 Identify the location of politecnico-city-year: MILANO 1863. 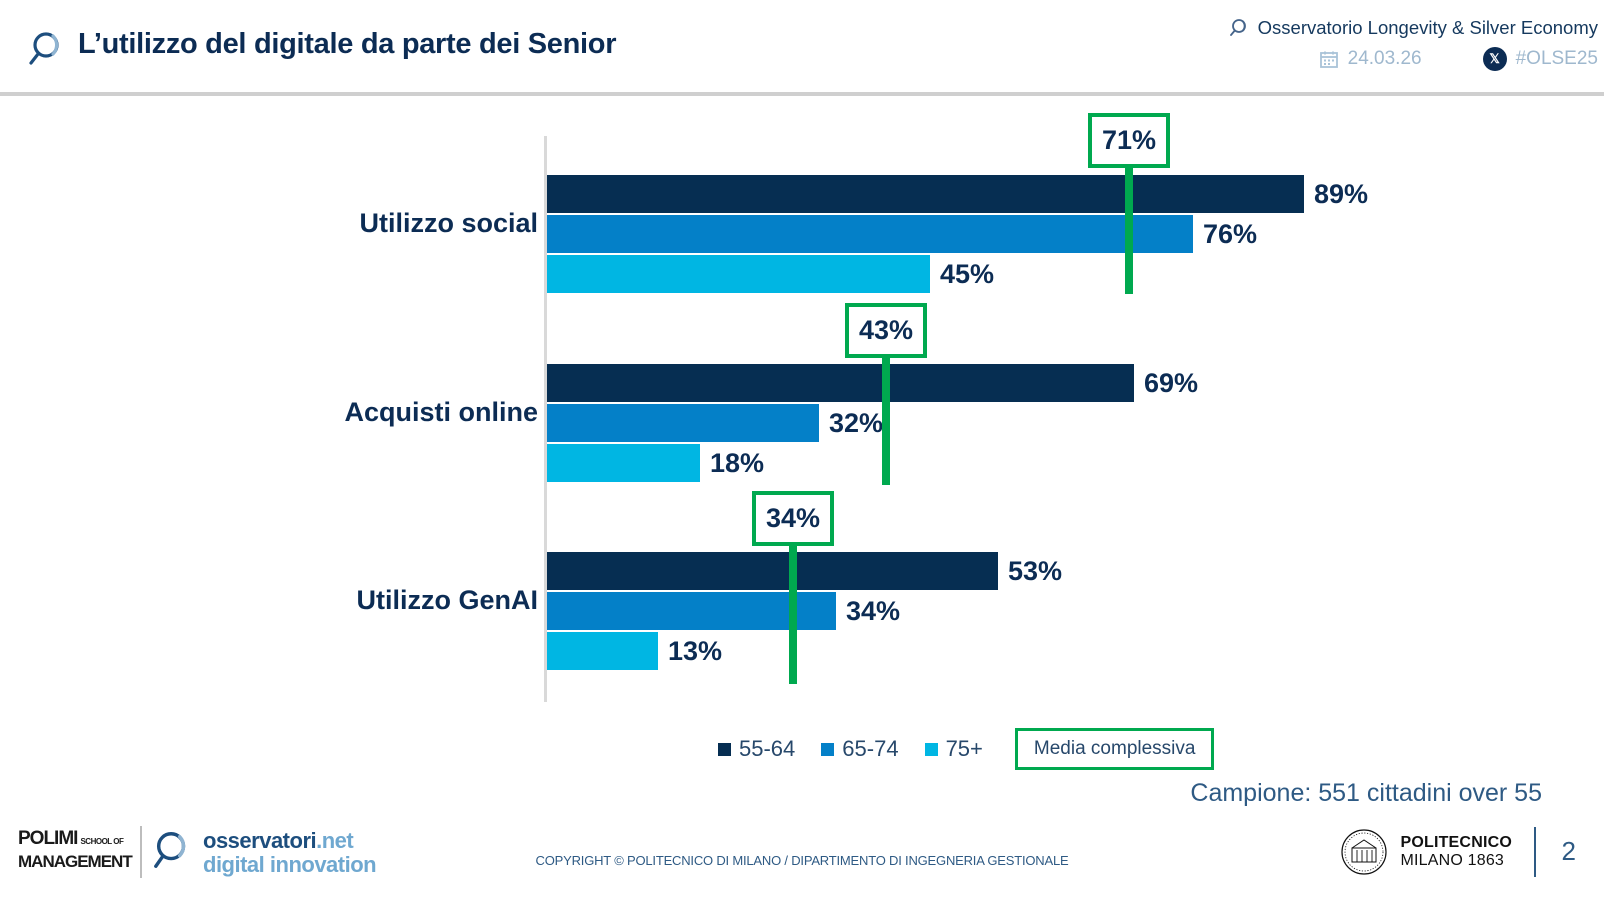
(1452, 860).